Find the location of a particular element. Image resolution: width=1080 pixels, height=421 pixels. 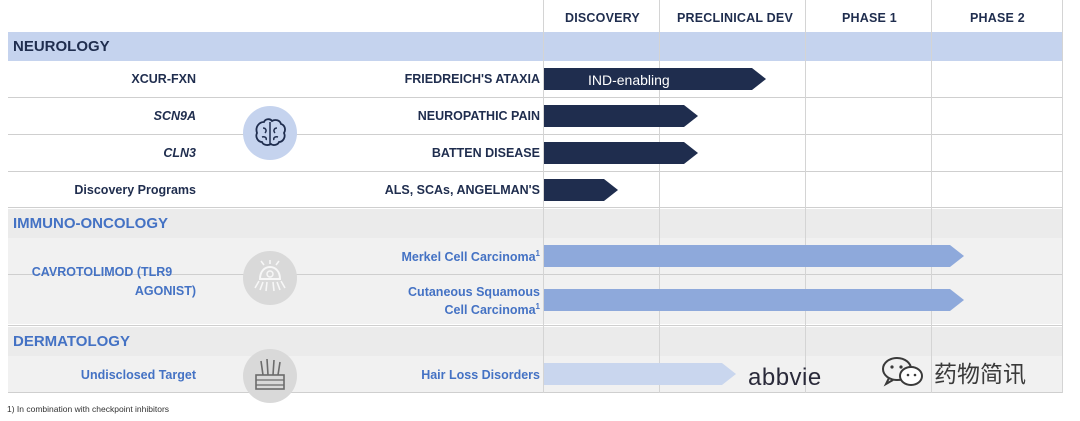

asset-cavrotolimod-line2: AGONIST) is located at coordinates (165, 291).